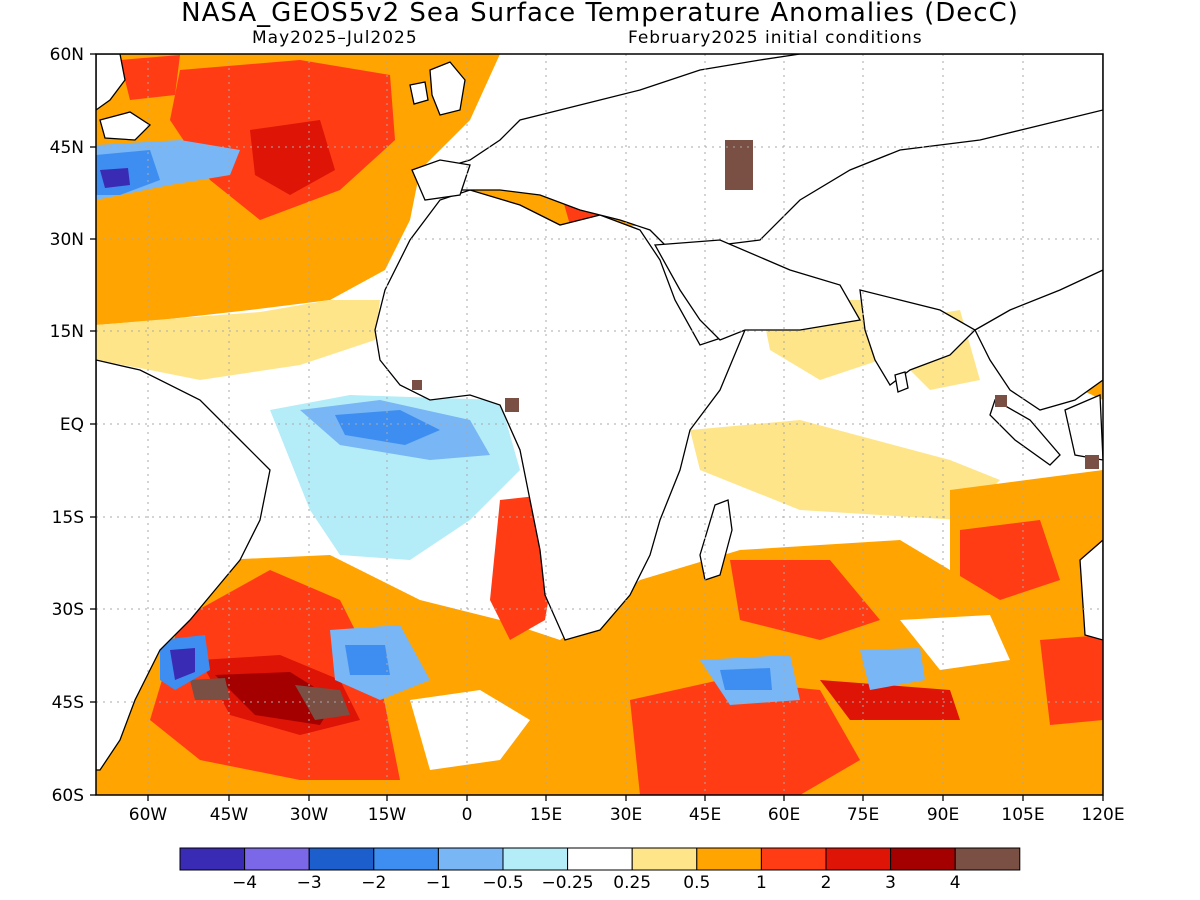  What do you see at coordinates (705, 815) in the screenshot?
I see `lon-label: 45E` at bounding box center [705, 815].